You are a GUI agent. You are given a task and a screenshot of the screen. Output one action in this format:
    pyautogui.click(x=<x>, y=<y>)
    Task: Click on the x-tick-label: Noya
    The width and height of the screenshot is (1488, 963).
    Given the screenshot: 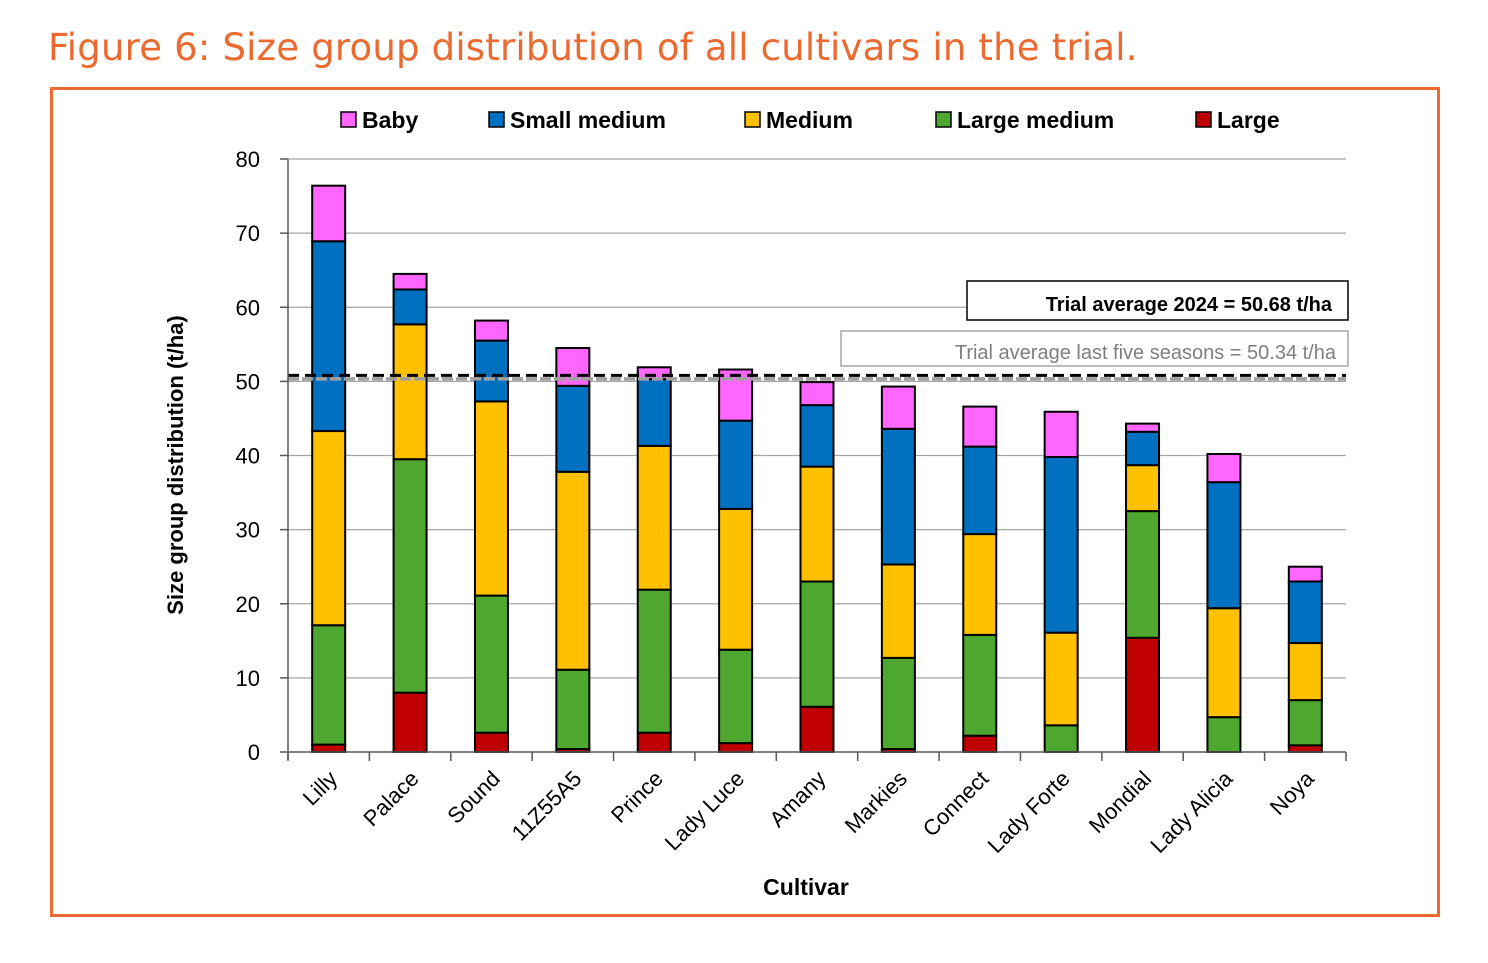 What is the action you would take?
    pyautogui.click(x=1292, y=792)
    